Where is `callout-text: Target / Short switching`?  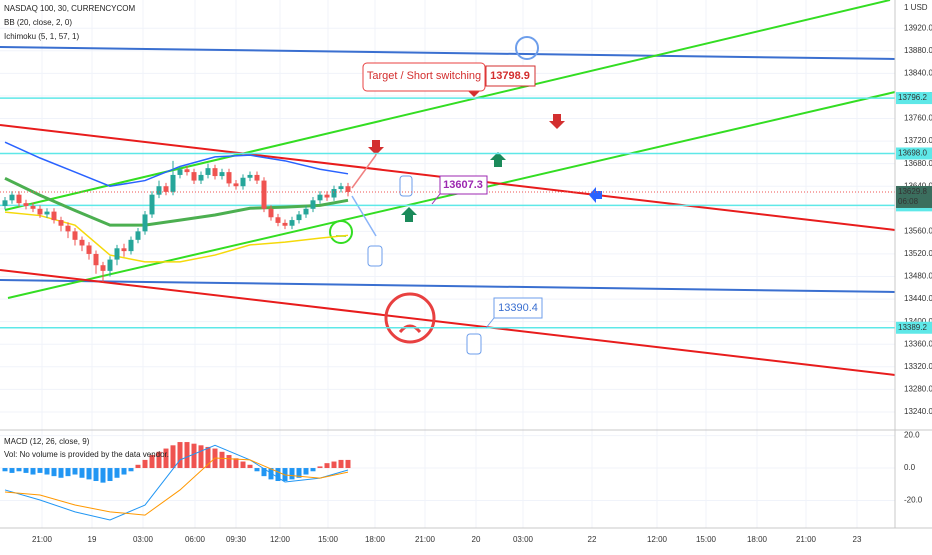
callout-text: Target / Short switching is located at coordinates (424, 76).